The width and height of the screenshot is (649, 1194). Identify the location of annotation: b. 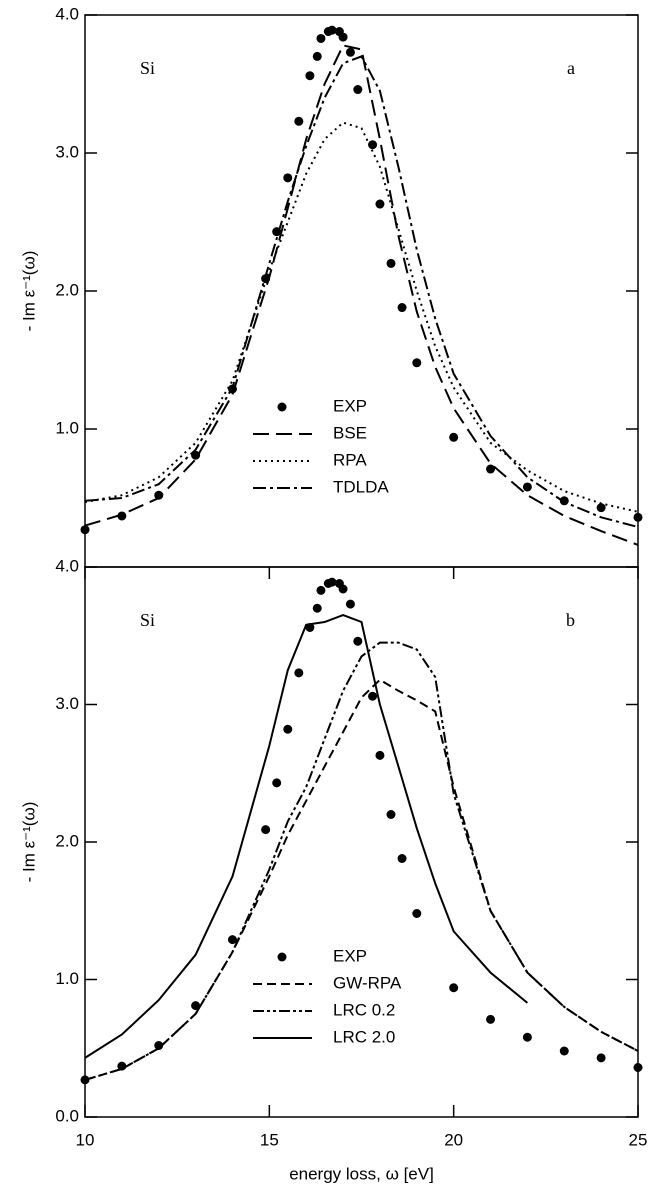
(570, 620).